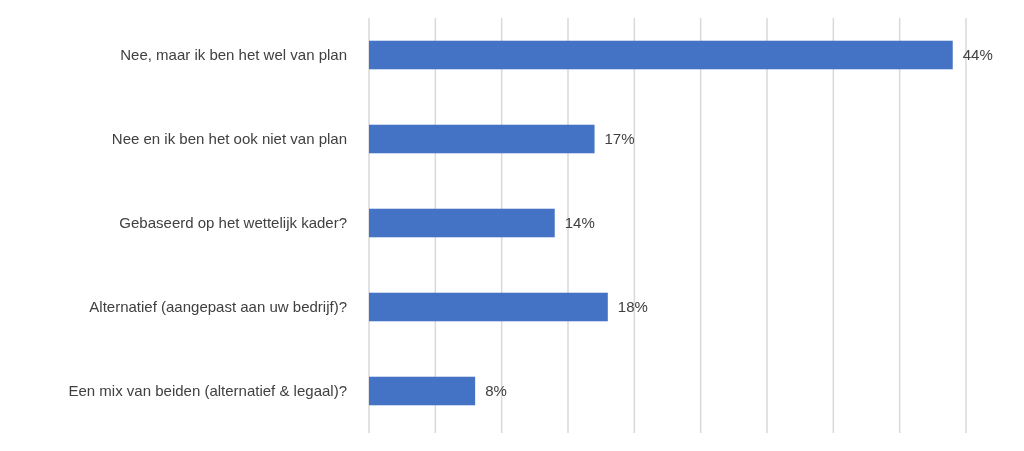 The image size is (1024, 451). What do you see at coordinates (229, 139) in the screenshot?
I see `y-tick-label: Nee en ik ben het ook niet van plan` at bounding box center [229, 139].